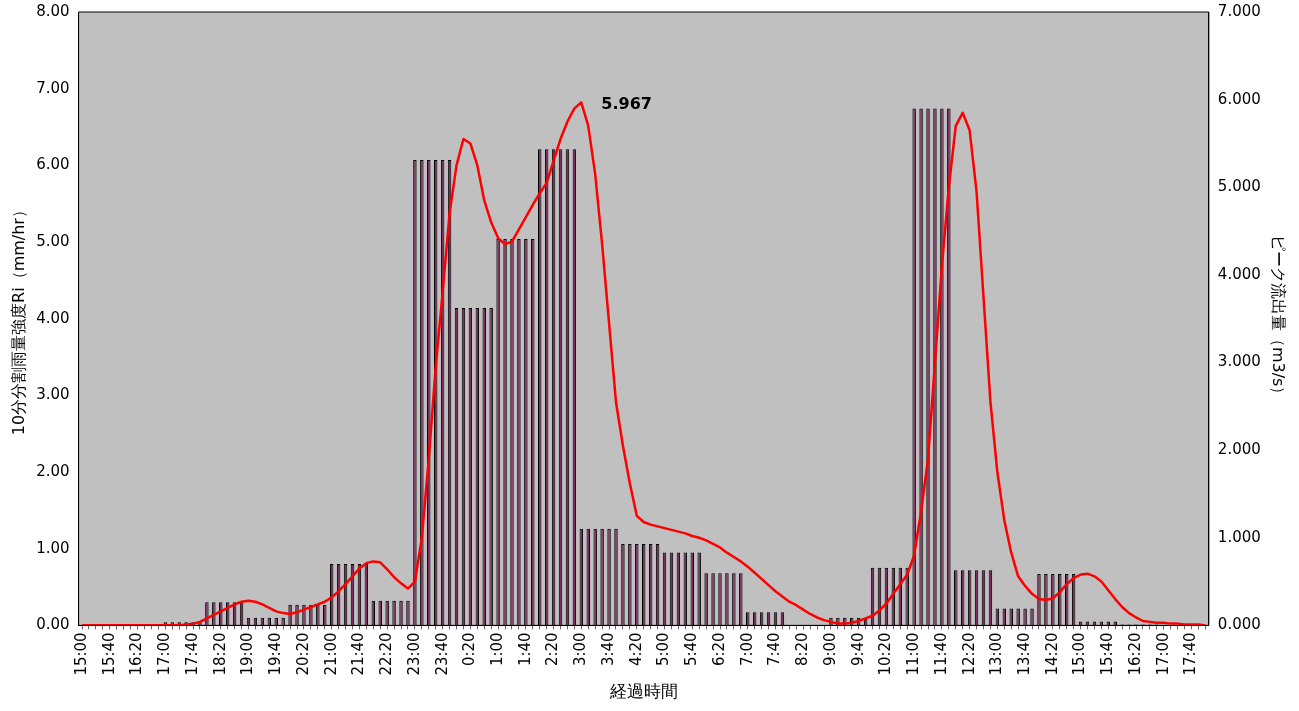 This screenshot has width=1299, height=711. What do you see at coordinates (1239, 98) in the screenshot?
I see `y2-tick-label: 6.000` at bounding box center [1239, 98].